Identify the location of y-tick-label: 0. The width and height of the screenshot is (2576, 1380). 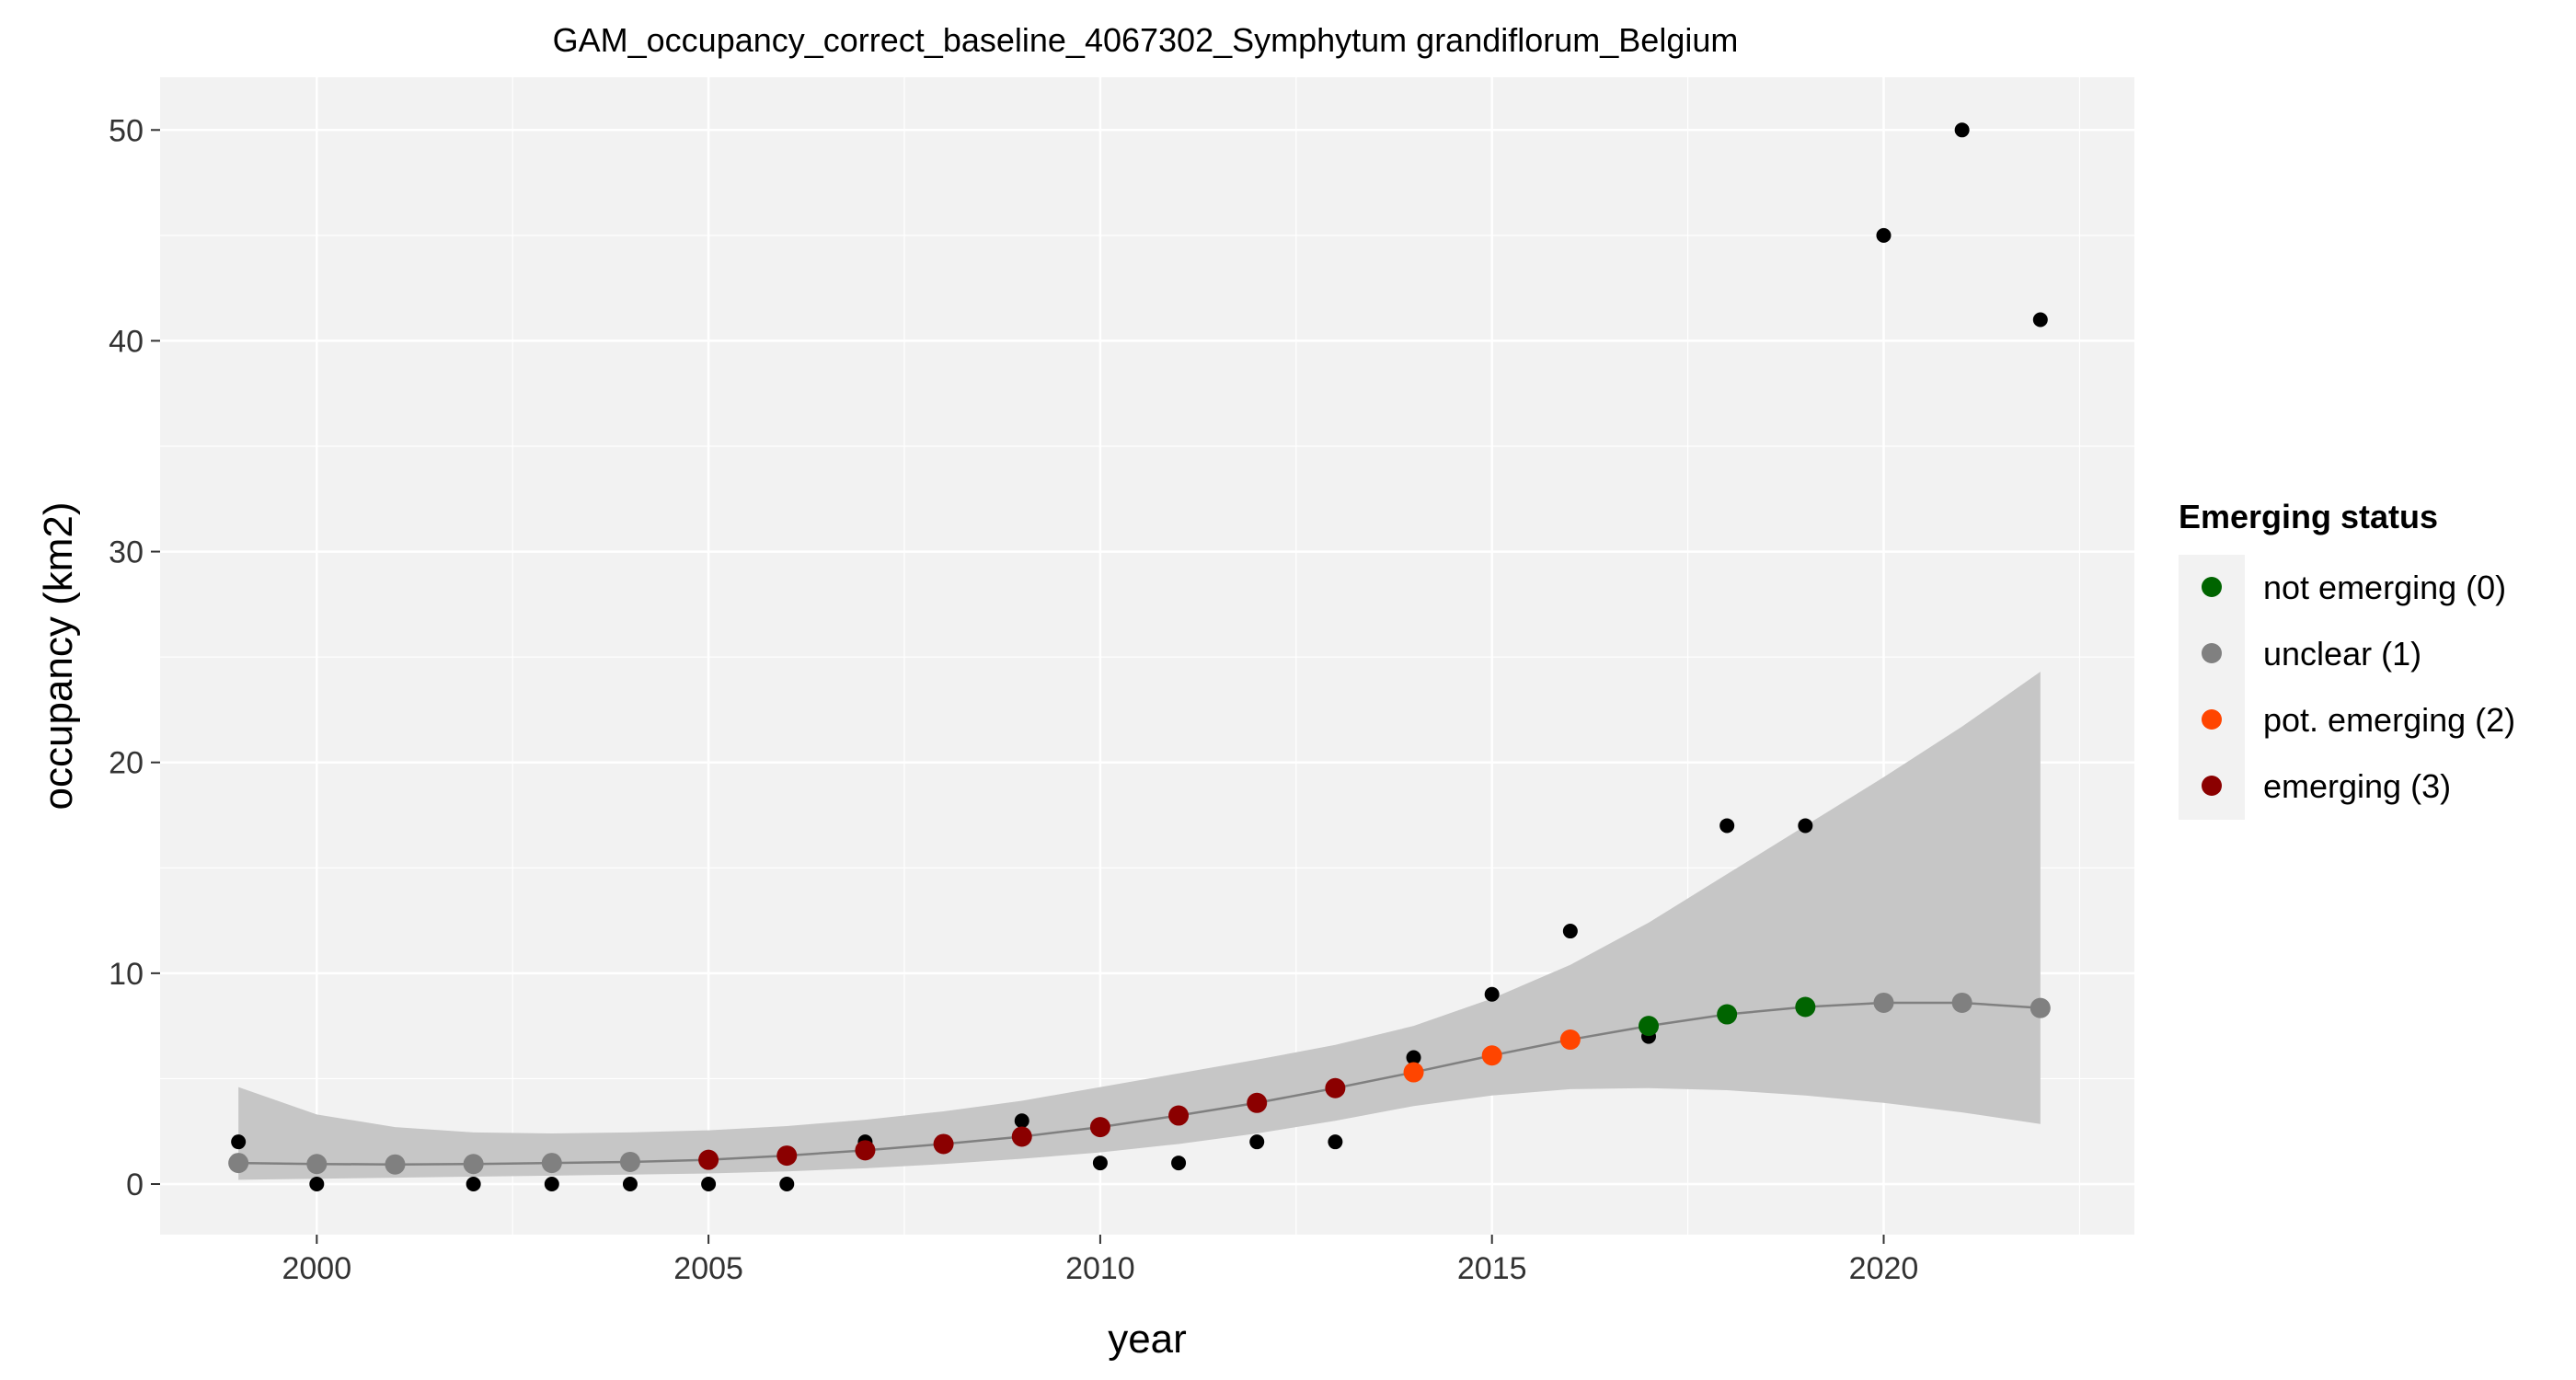
(135, 1184).